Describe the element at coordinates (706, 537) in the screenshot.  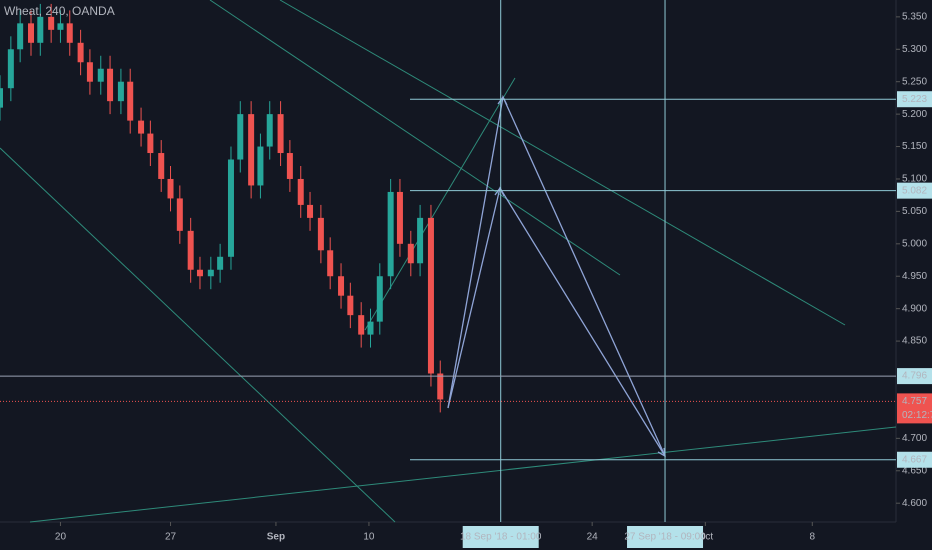
I see `x-tick-label: Oct` at that location.